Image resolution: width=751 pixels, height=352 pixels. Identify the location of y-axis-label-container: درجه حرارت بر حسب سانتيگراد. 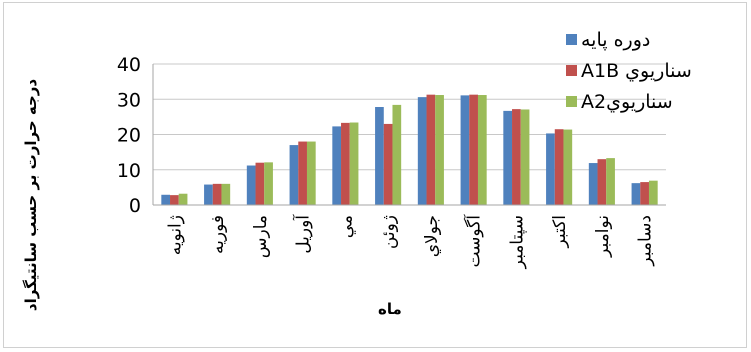
(31, 195).